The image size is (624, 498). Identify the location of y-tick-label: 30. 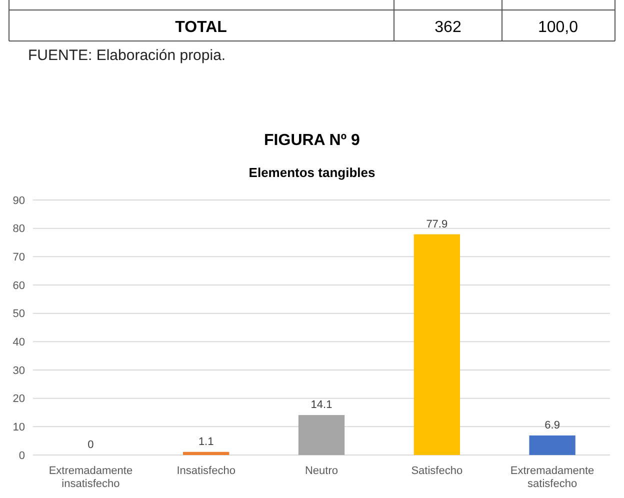
(18, 370).